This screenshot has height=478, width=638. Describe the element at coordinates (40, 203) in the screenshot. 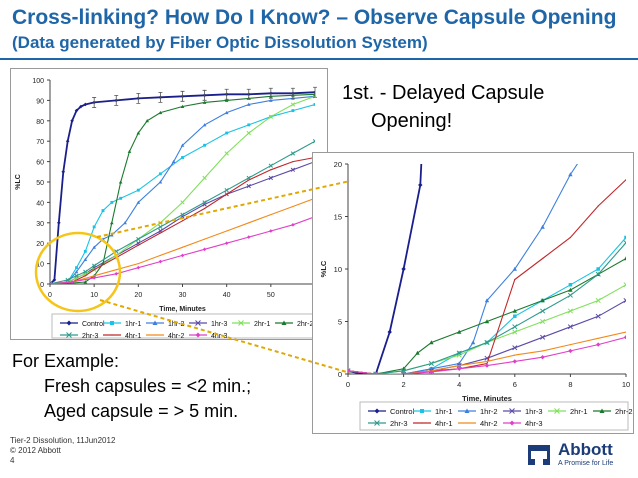

I see `y-tick-label: 40` at that location.